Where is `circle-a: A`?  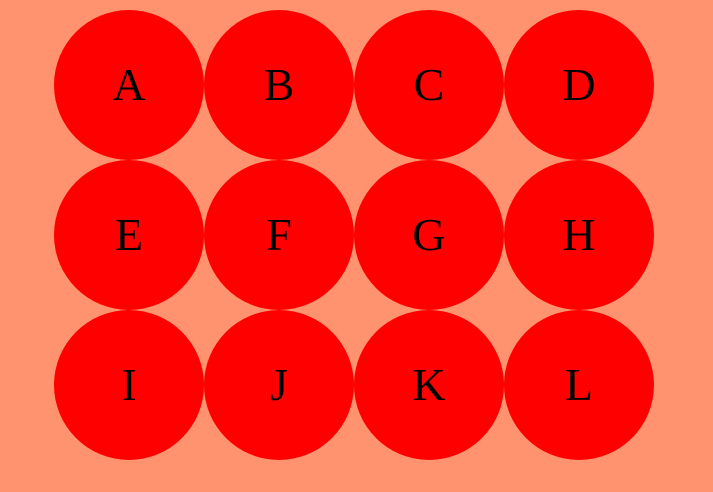 circle-a: A is located at coordinates (129, 85).